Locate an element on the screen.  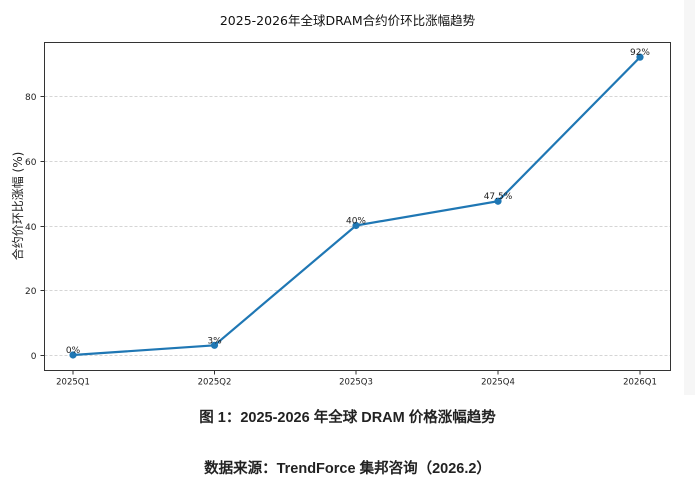
data-label: 0% is located at coordinates (73, 351).